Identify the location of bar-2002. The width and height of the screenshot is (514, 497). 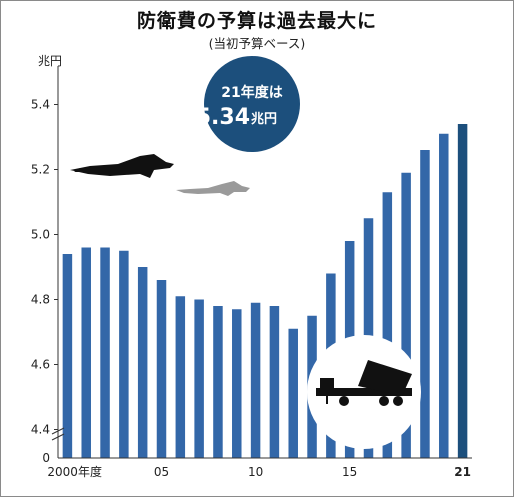
(105, 352).